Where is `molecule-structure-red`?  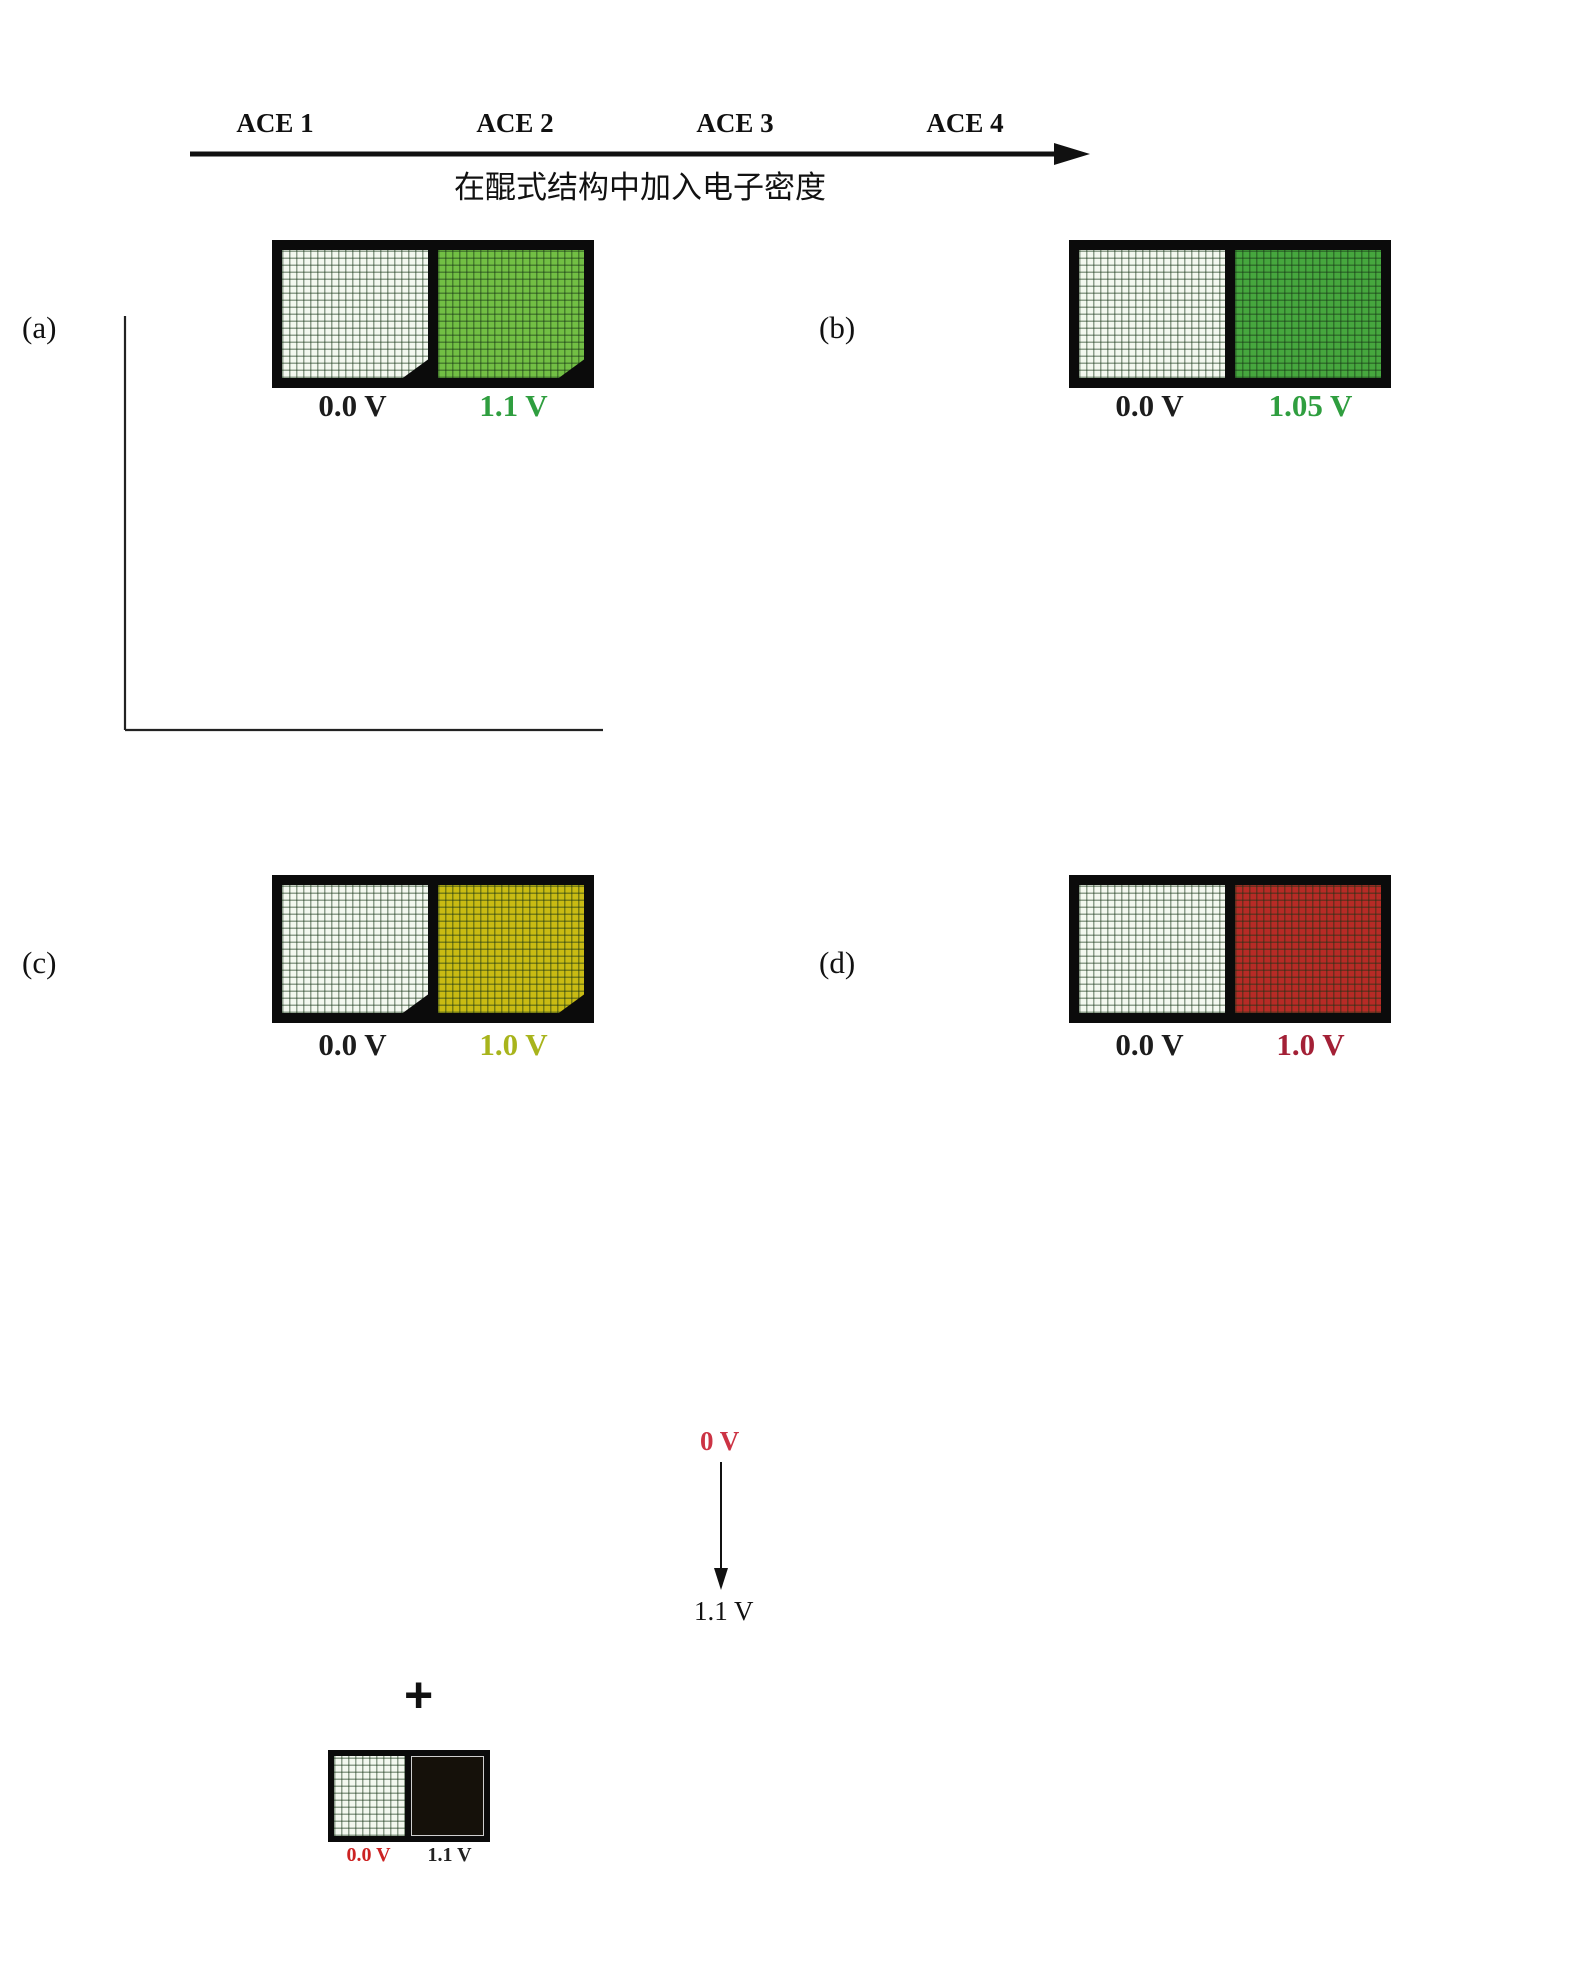 molecule-structure-red is located at coordinates (542, 1698).